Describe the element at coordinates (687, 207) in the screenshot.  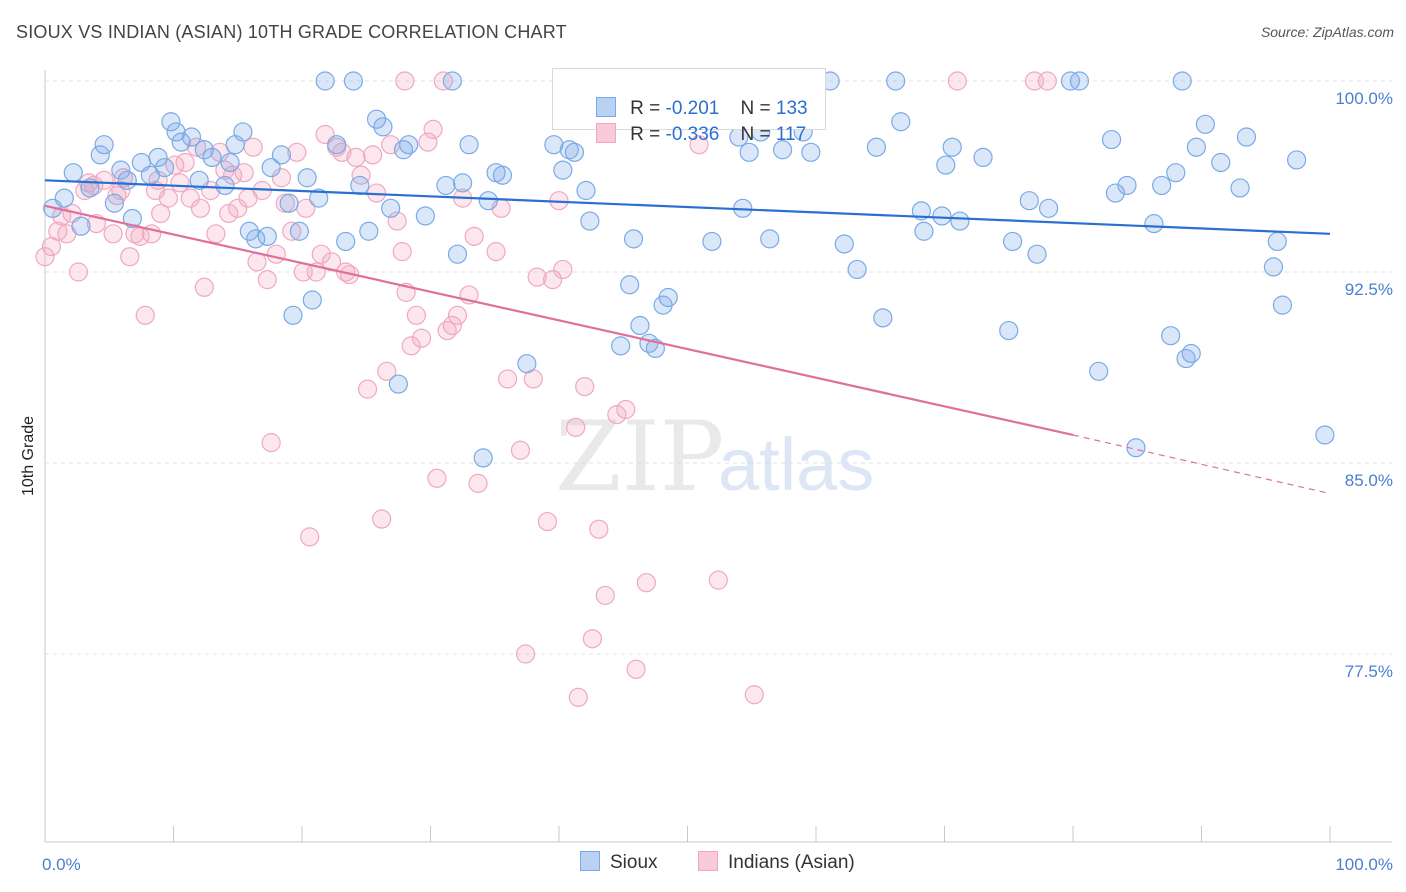
I see `sioux-trend-line` at that location.